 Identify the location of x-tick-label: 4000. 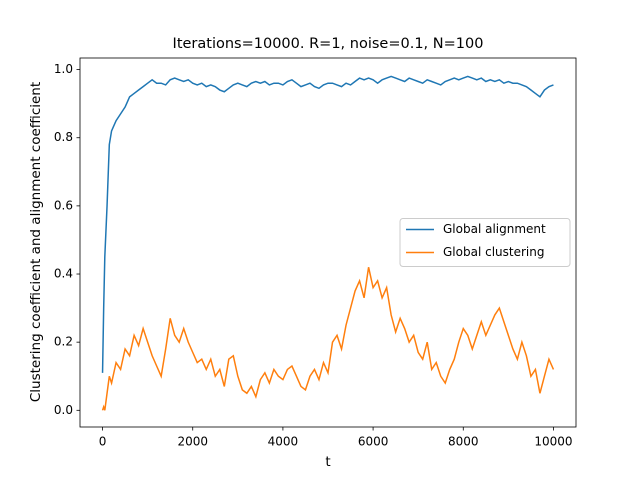
(283, 442).